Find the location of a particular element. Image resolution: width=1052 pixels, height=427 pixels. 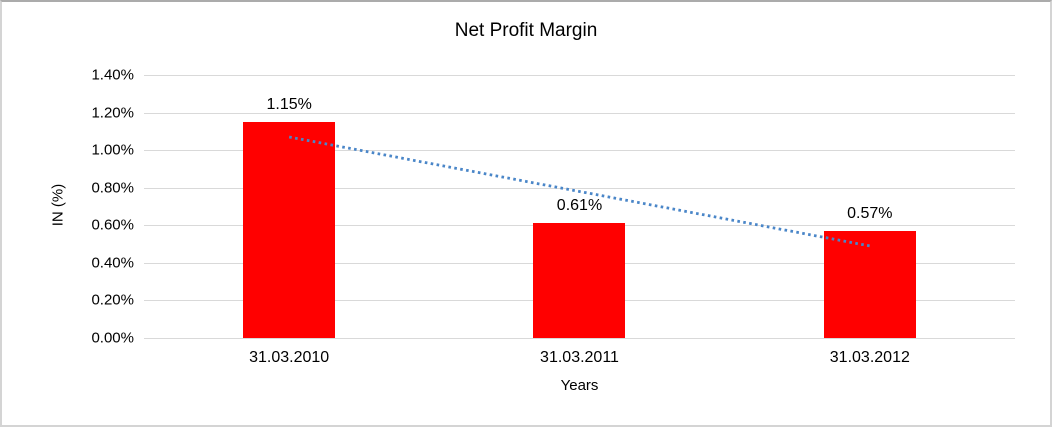

y-axis-tick-label: 0.80% is located at coordinates (112, 188).